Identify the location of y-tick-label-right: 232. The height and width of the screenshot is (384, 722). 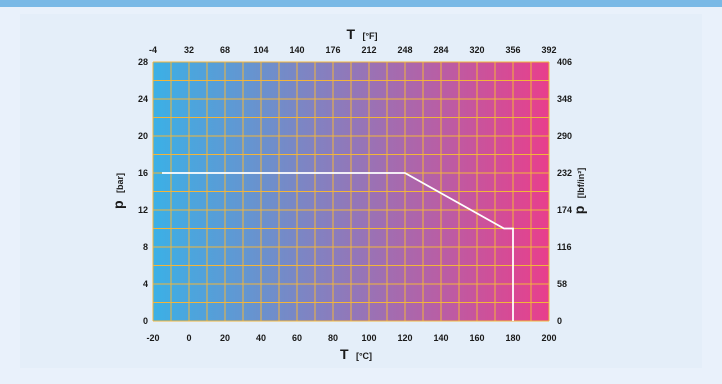
(564, 173).